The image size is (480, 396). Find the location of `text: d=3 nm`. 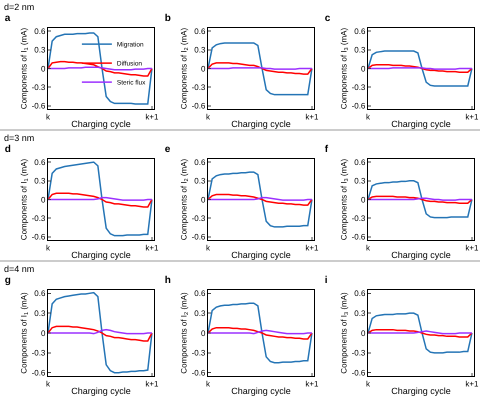

text: d=3 nm is located at coordinates (19, 138).